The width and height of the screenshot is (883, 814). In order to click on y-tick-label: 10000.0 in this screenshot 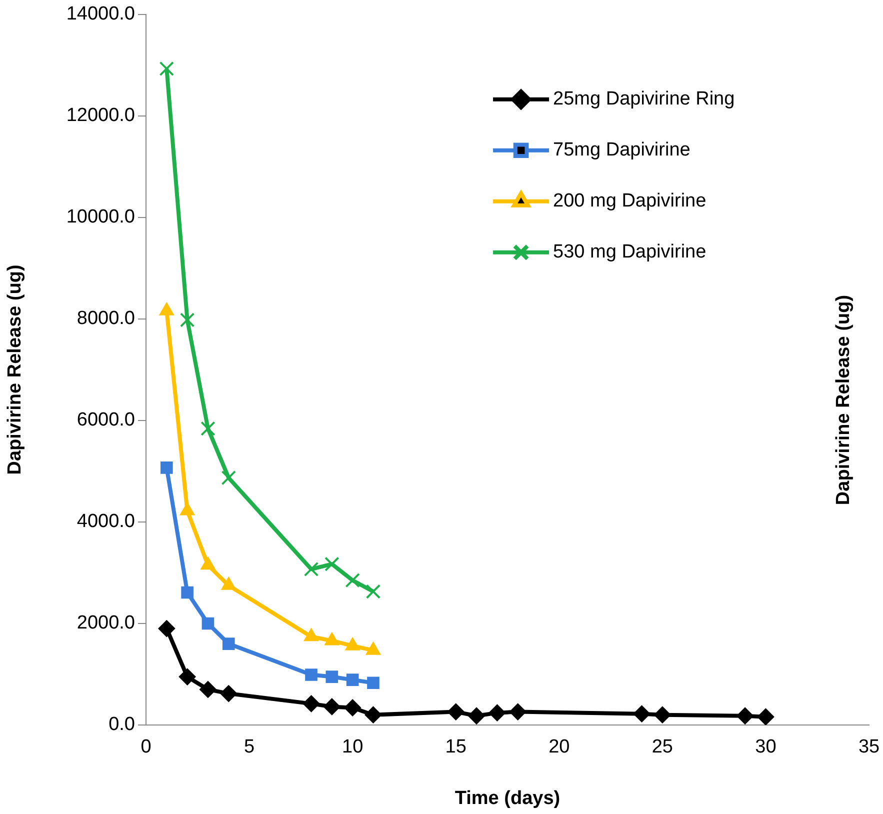, I will do `click(100, 217)`.